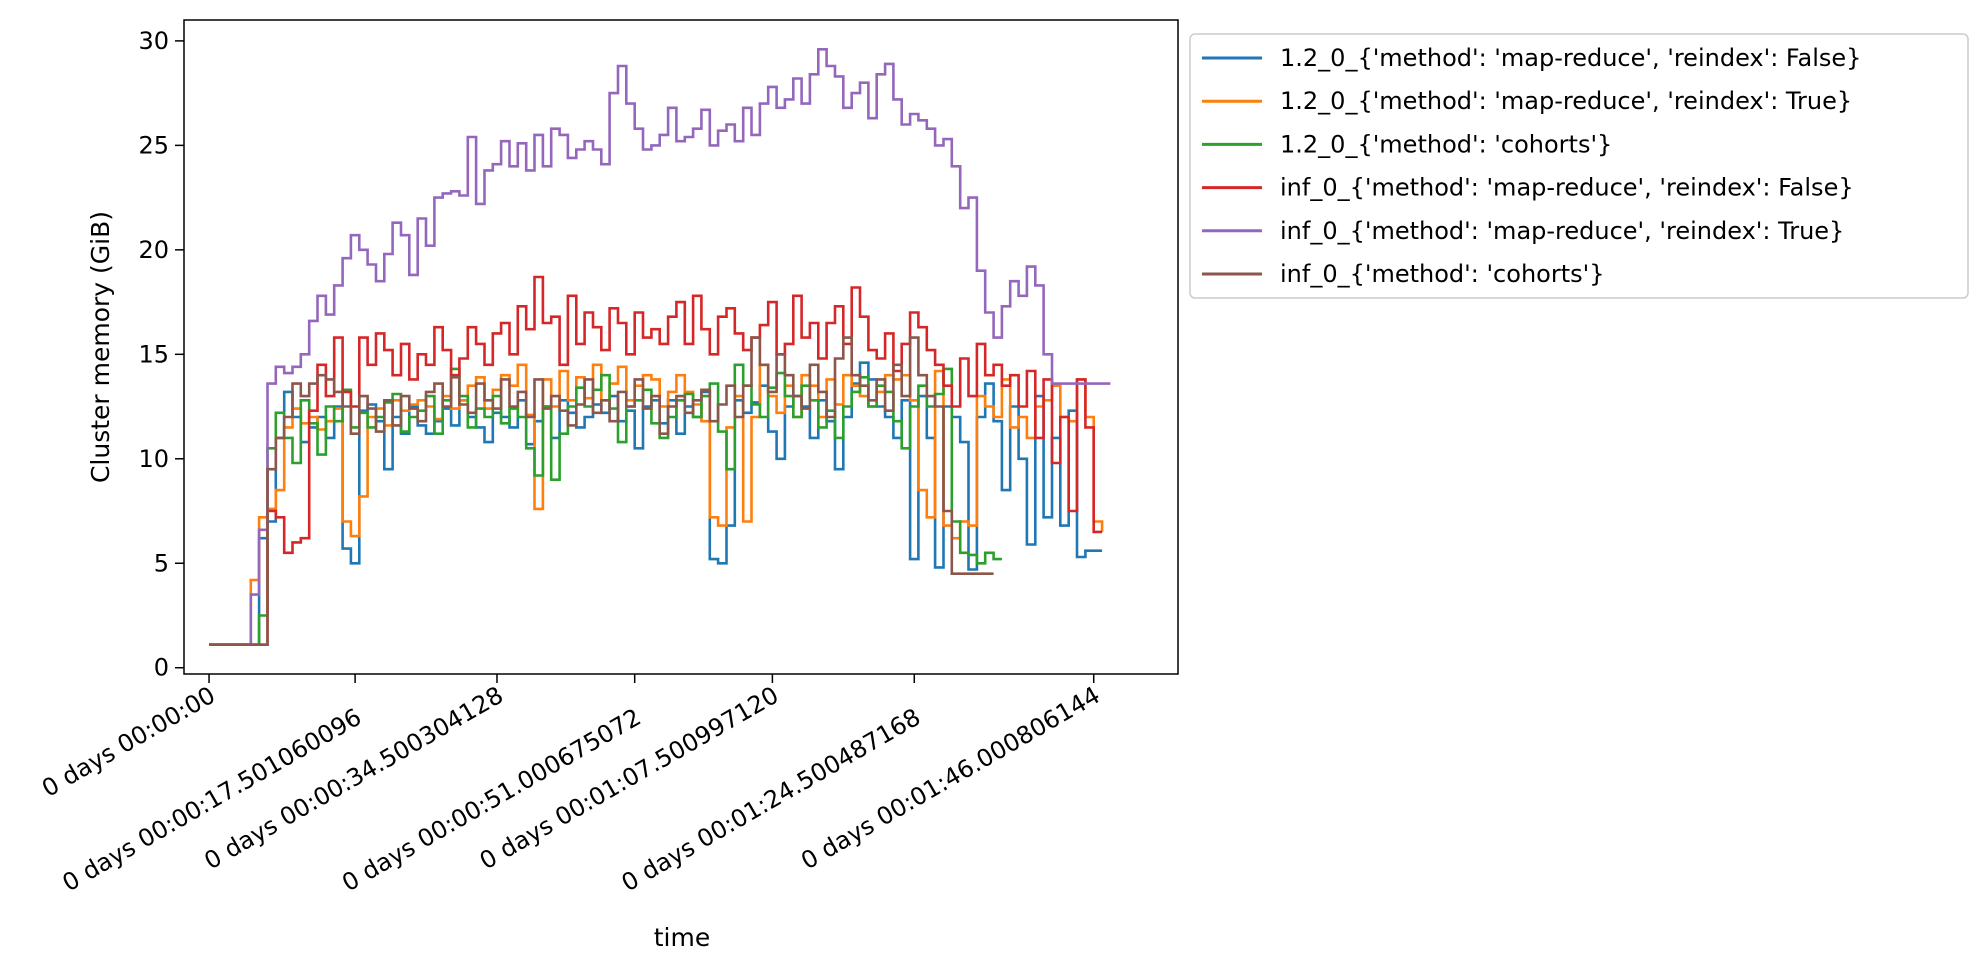 Image resolution: width=1982 pixels, height=972 pixels. What do you see at coordinates (1442, 274) in the screenshot?
I see `legend-label: inf_0_{'method': 'cohorts'}` at bounding box center [1442, 274].